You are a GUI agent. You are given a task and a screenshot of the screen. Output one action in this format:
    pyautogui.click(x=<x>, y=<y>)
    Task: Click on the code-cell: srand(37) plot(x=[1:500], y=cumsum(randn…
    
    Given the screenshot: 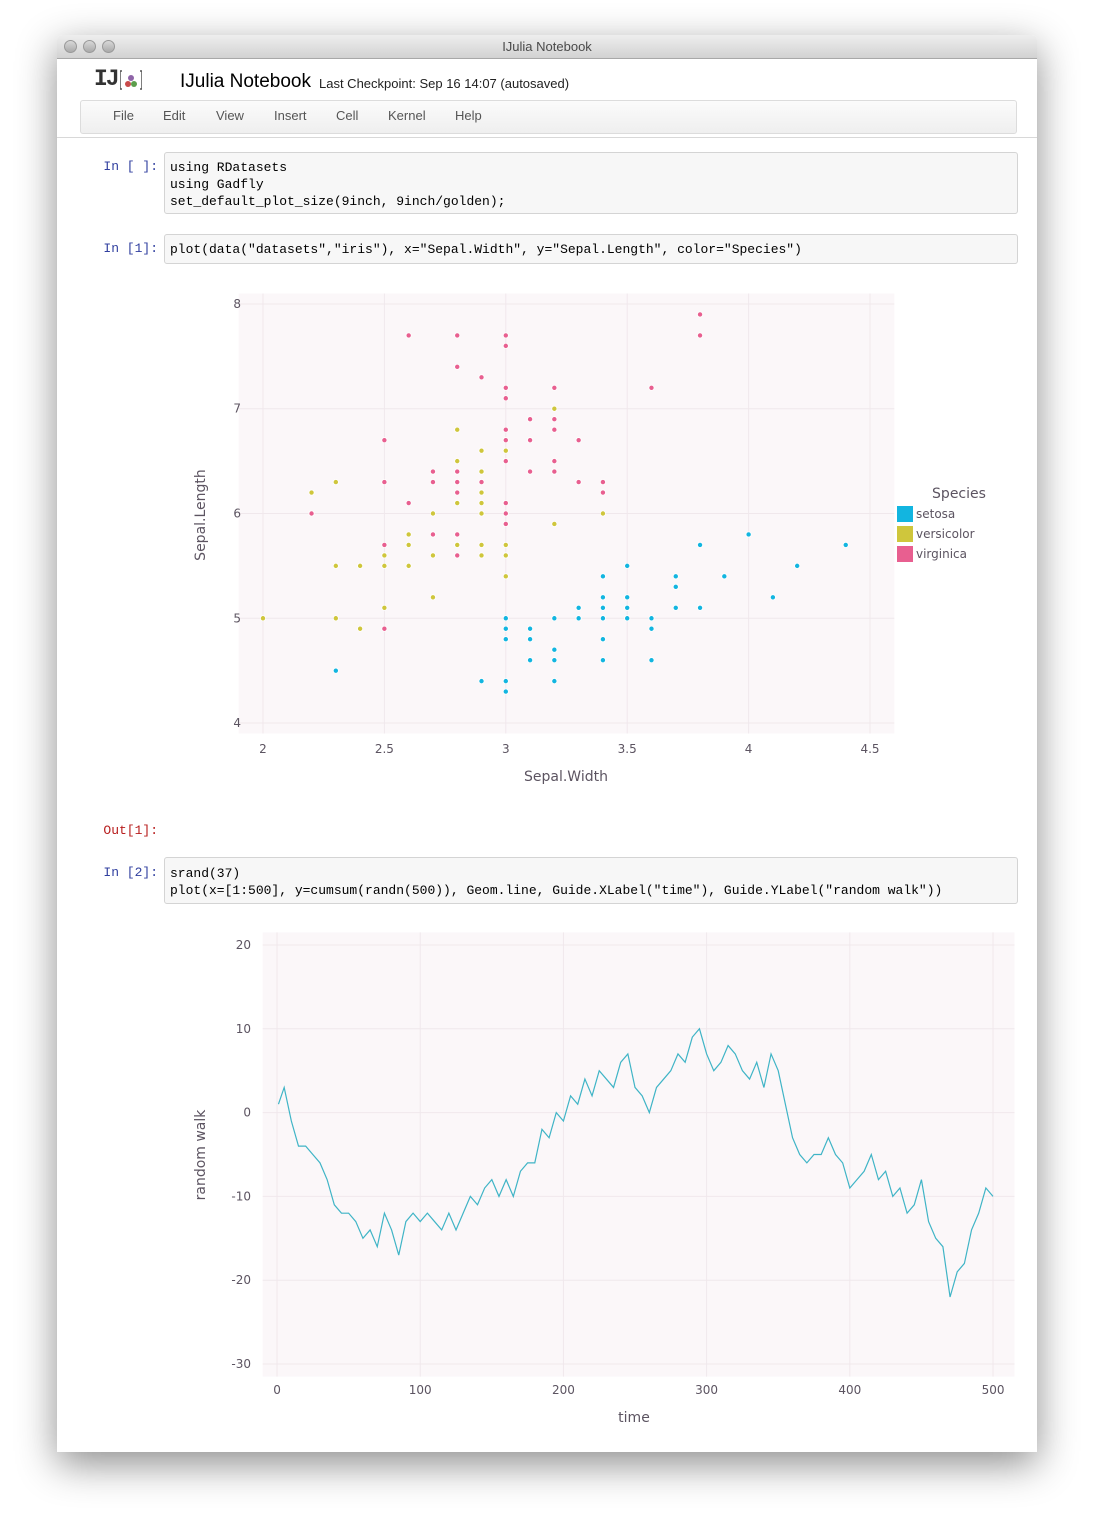 What is the action you would take?
    pyautogui.click(x=591, y=880)
    